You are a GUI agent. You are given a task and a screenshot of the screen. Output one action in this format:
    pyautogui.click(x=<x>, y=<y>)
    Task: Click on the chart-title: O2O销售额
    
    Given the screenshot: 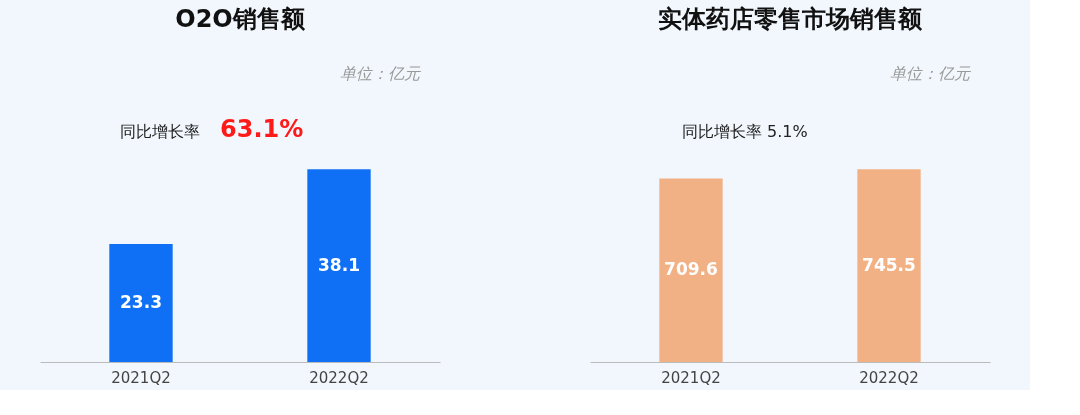 What is the action you would take?
    pyautogui.click(x=240, y=19)
    